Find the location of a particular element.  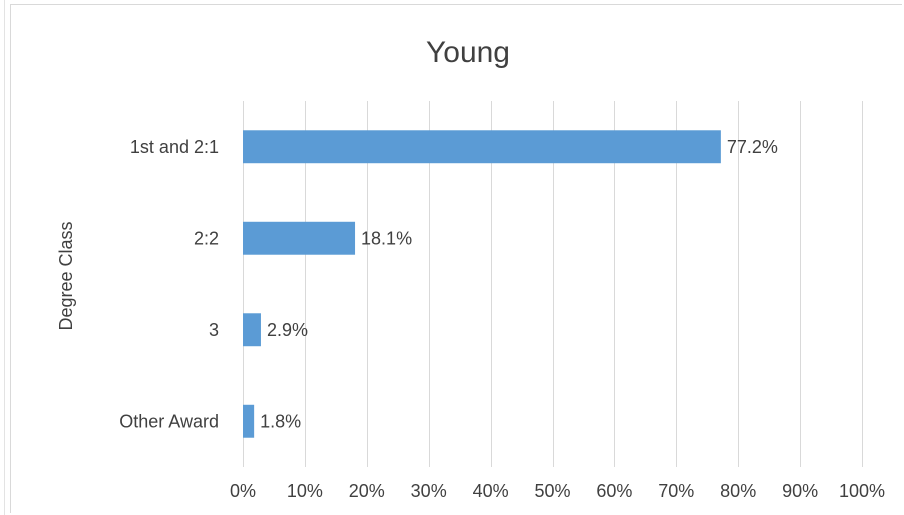

y-axis-label: Degree Class is located at coordinates (66, 275).